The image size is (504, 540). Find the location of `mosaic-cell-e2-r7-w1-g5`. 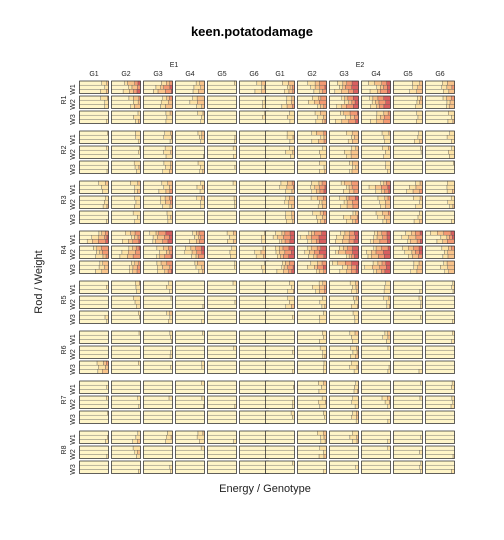

mosaic-cell-e2-r7-w1-g5 is located at coordinates (408, 387).